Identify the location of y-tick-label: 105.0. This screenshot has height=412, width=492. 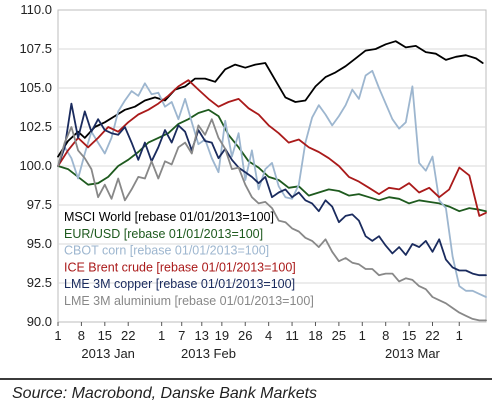
(35, 87).